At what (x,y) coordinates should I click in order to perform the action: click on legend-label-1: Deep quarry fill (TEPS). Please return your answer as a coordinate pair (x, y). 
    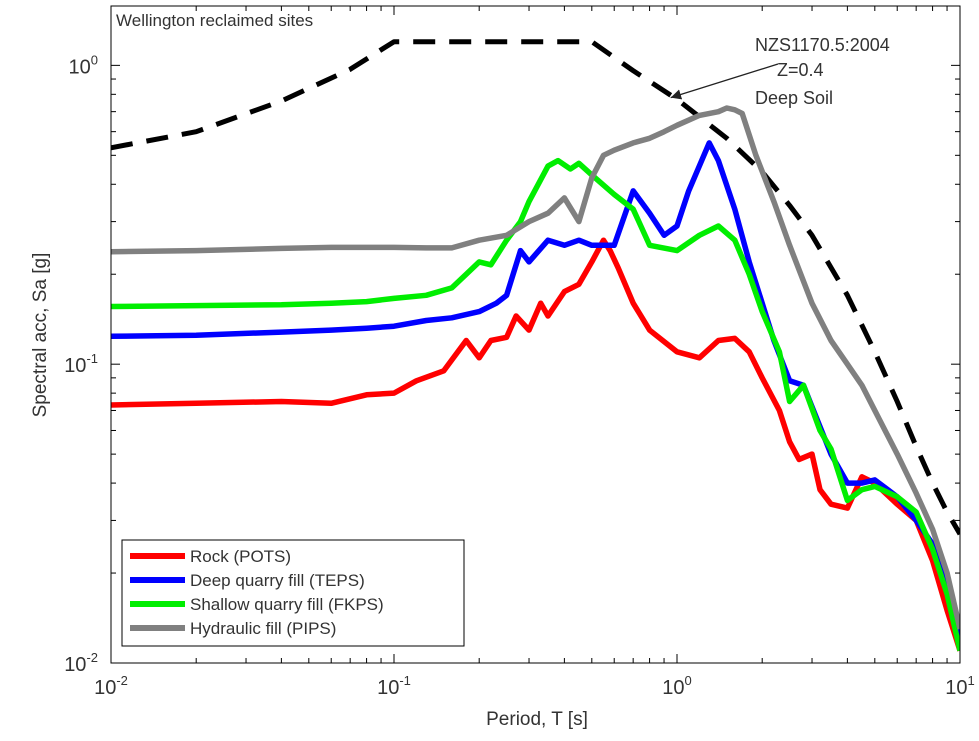
    Looking at the image, I should click on (277, 580).